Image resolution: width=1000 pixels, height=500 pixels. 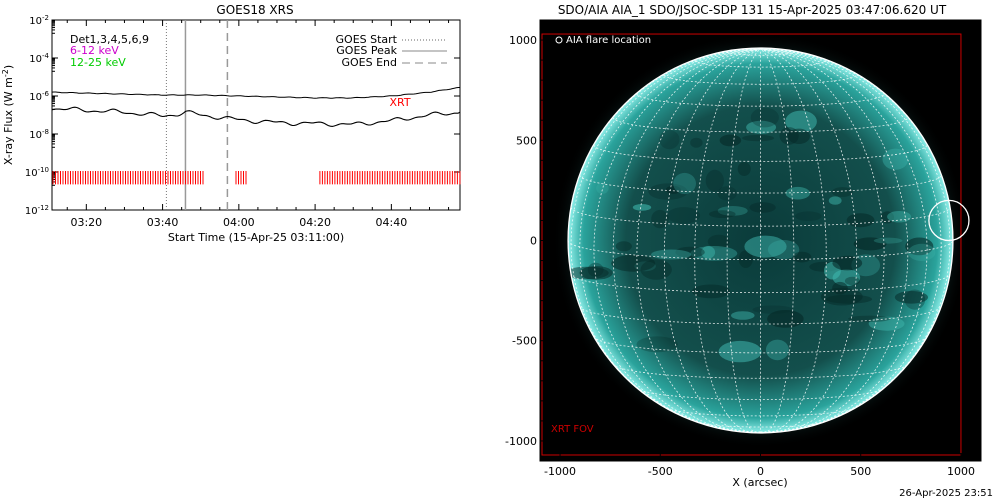 I want to click on xrt-observation-bars, so click(x=256, y=178).